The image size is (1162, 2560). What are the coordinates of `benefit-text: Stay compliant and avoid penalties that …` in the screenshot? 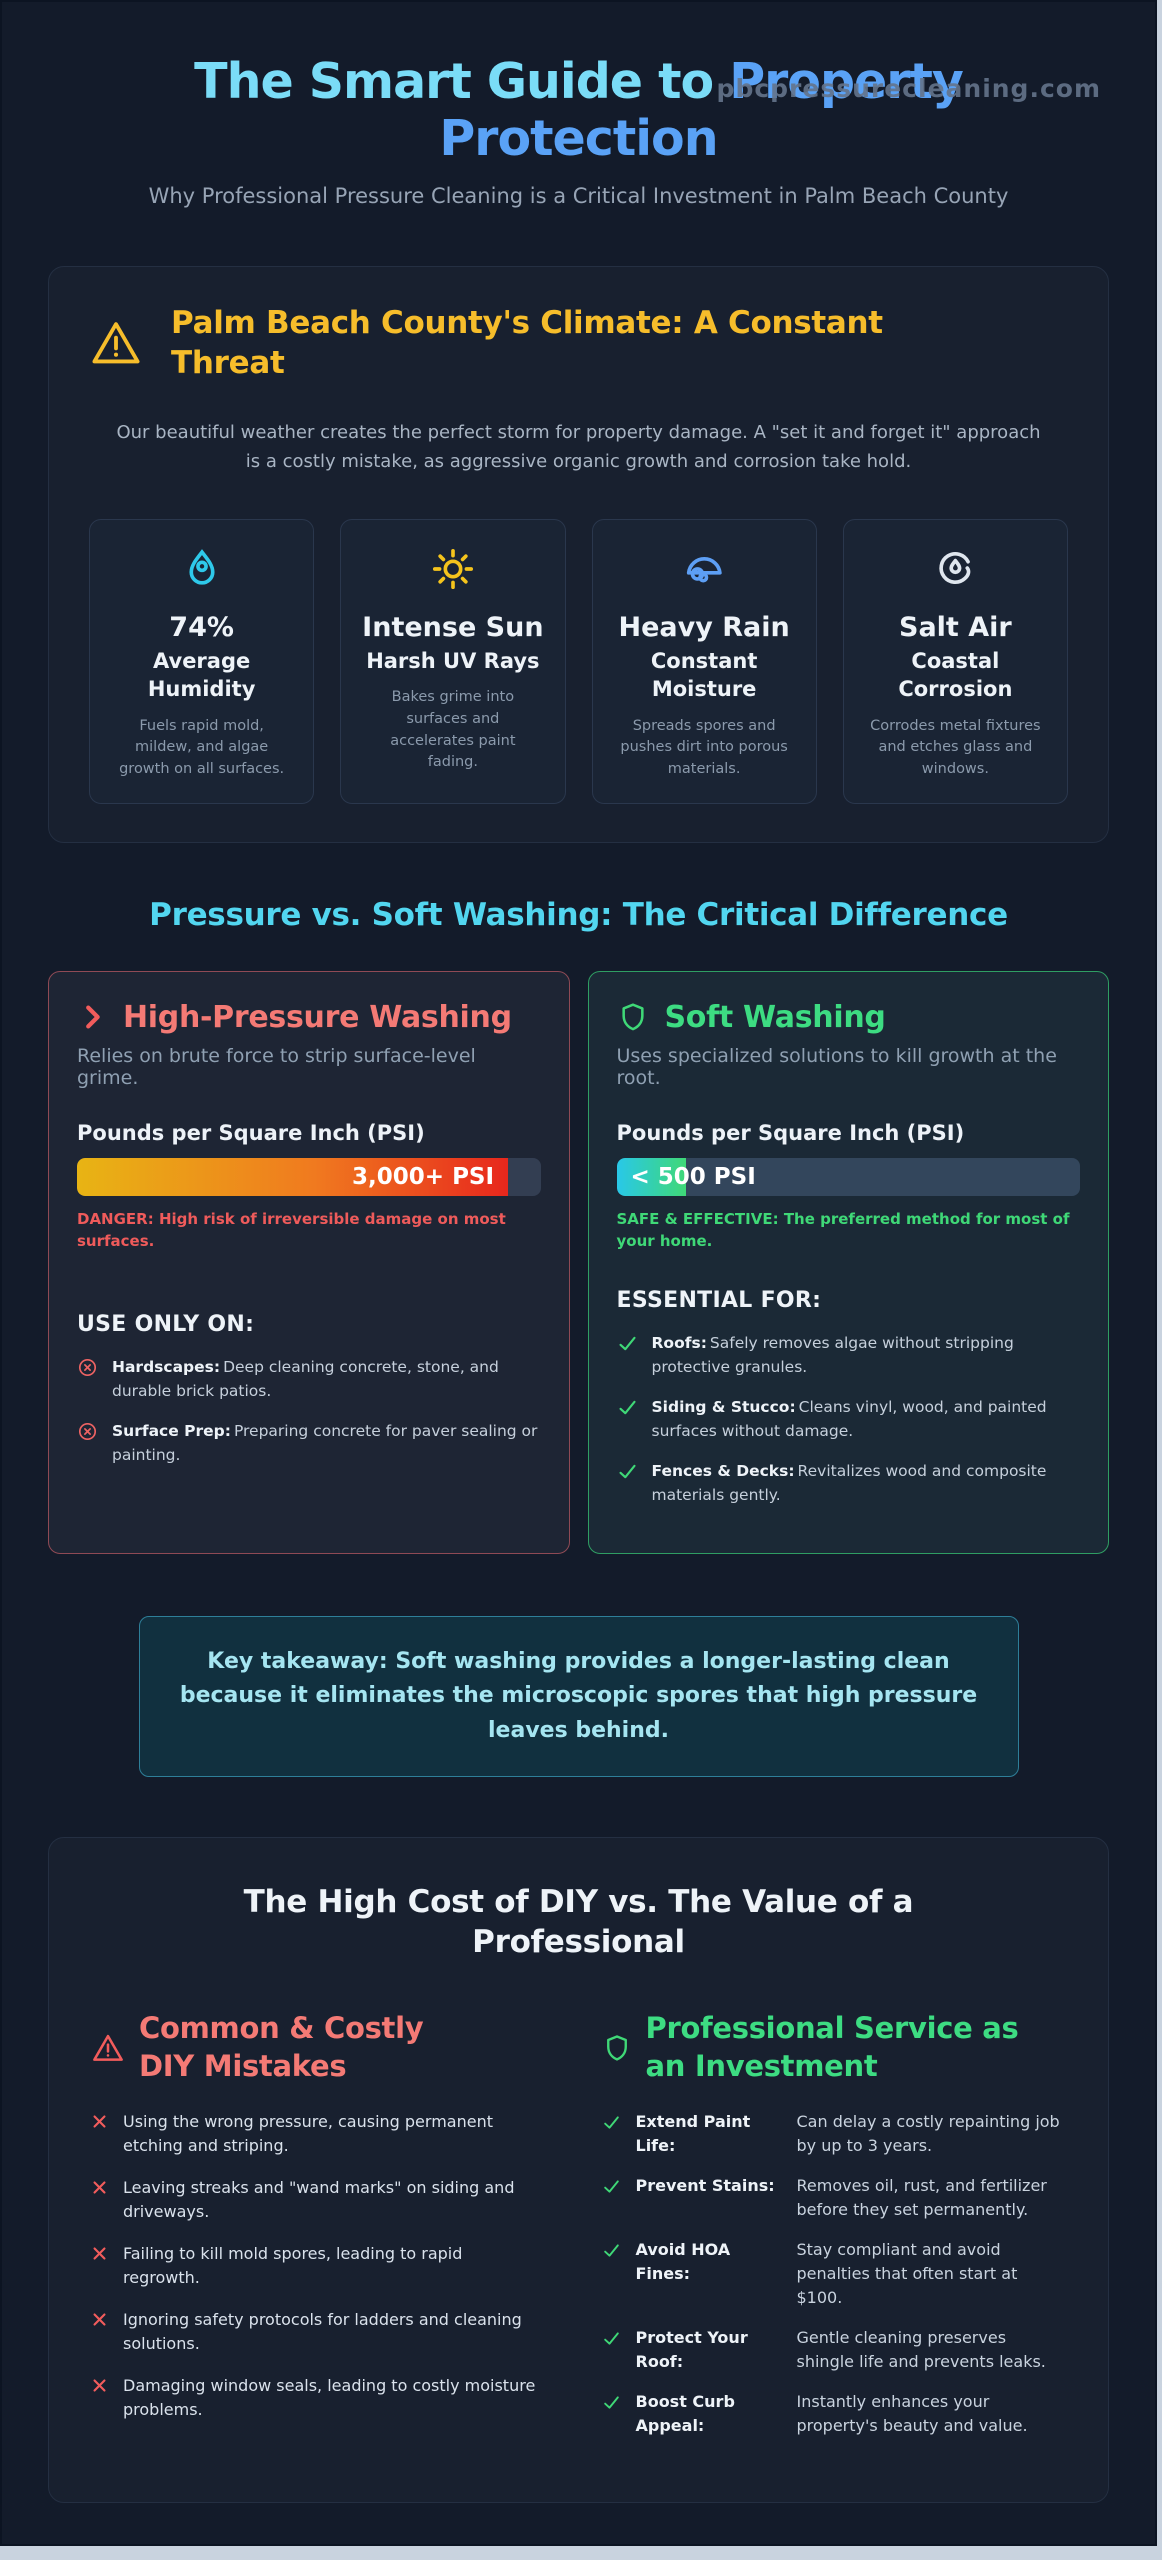 It's located at (907, 2273).